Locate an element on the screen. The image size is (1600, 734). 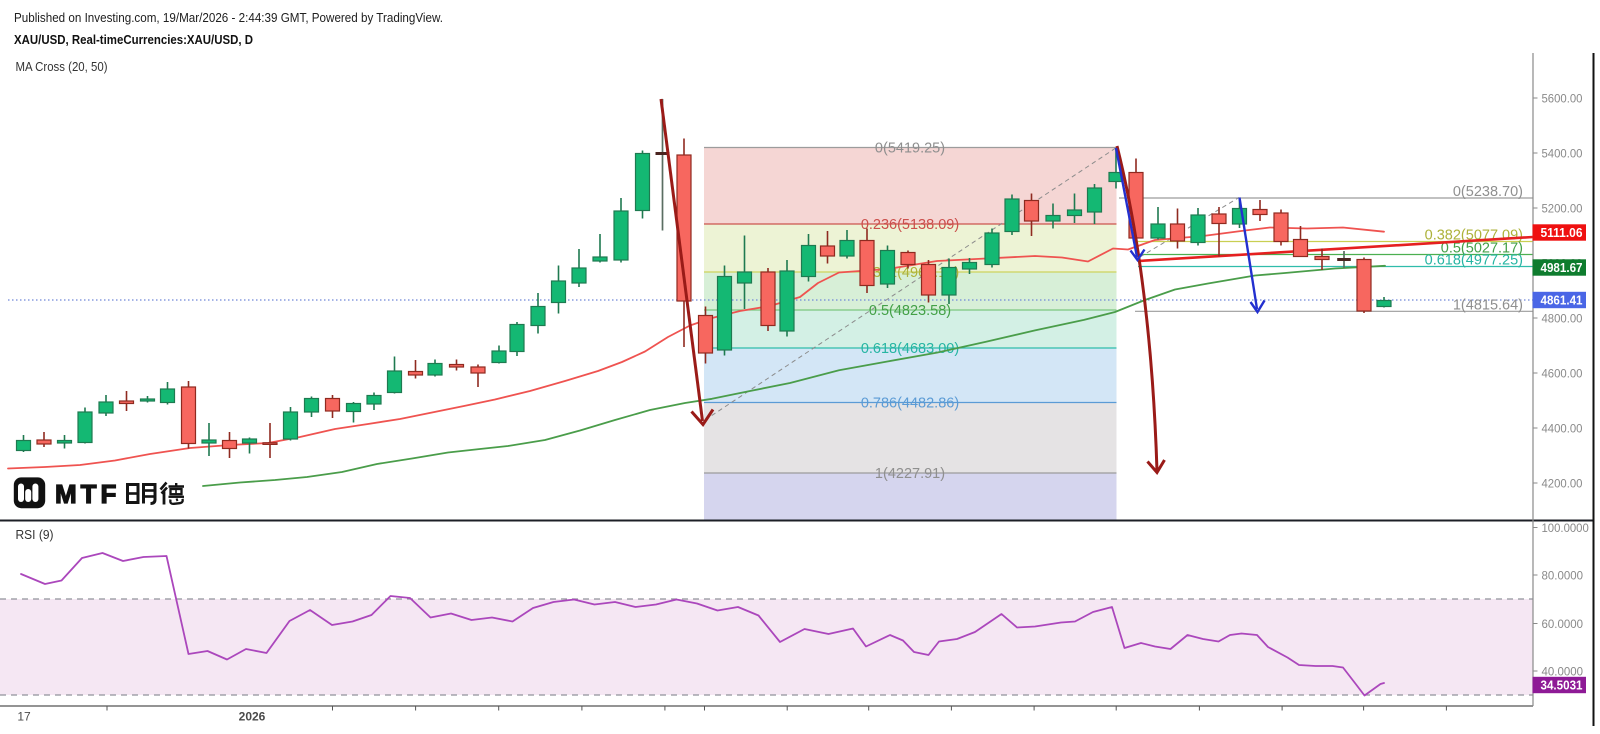
svg-text: 0.5(4823.58) is located at coordinates (910, 311).